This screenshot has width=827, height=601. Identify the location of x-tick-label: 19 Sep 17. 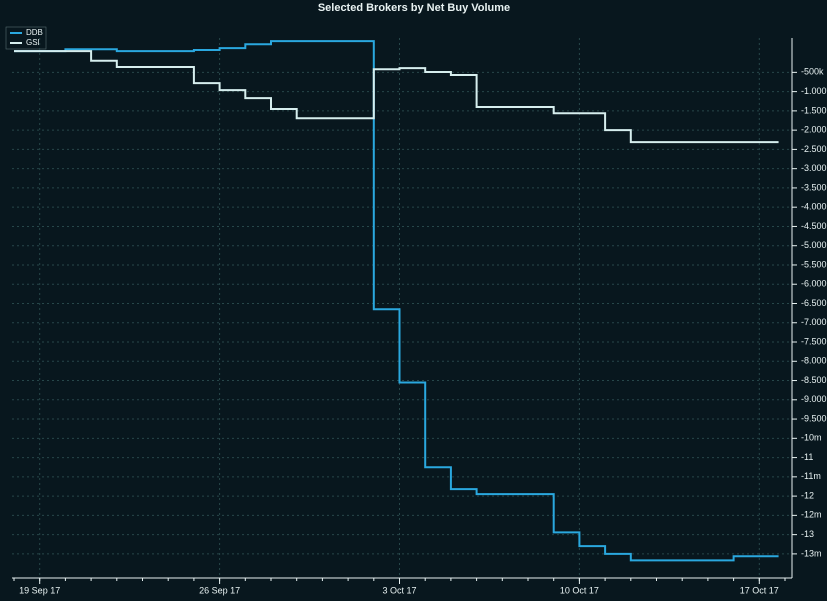
(39, 590).